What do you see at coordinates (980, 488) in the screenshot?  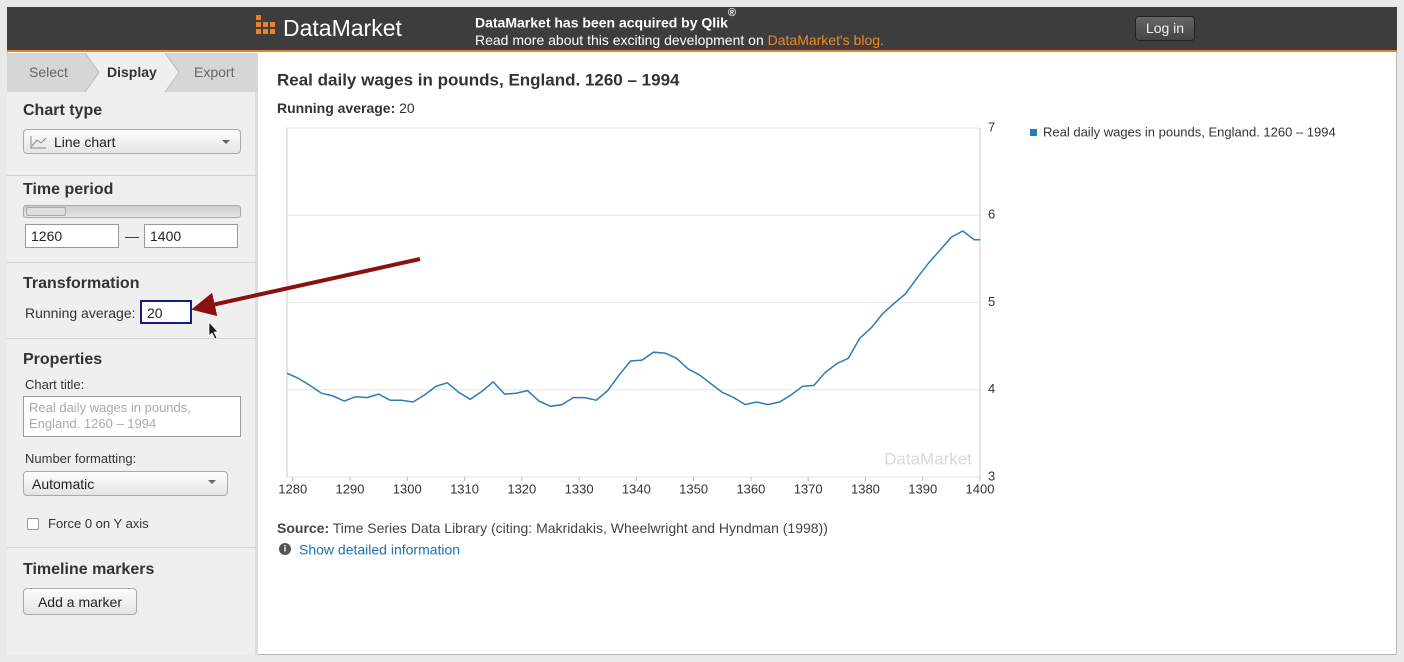 I see `x-tick-label: 1400` at bounding box center [980, 488].